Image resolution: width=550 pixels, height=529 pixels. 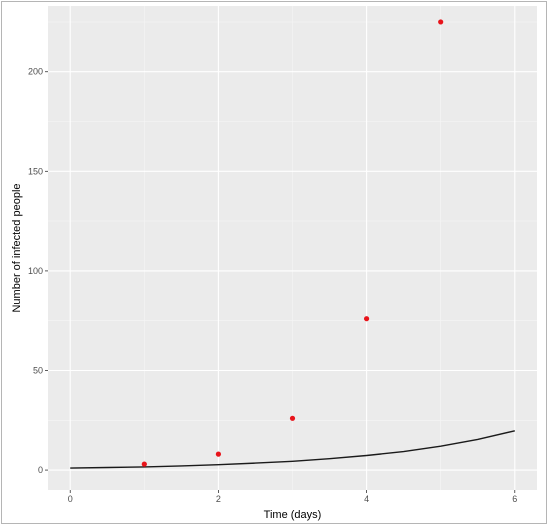 I want to click on y-tick-label: 0, so click(x=40, y=470).